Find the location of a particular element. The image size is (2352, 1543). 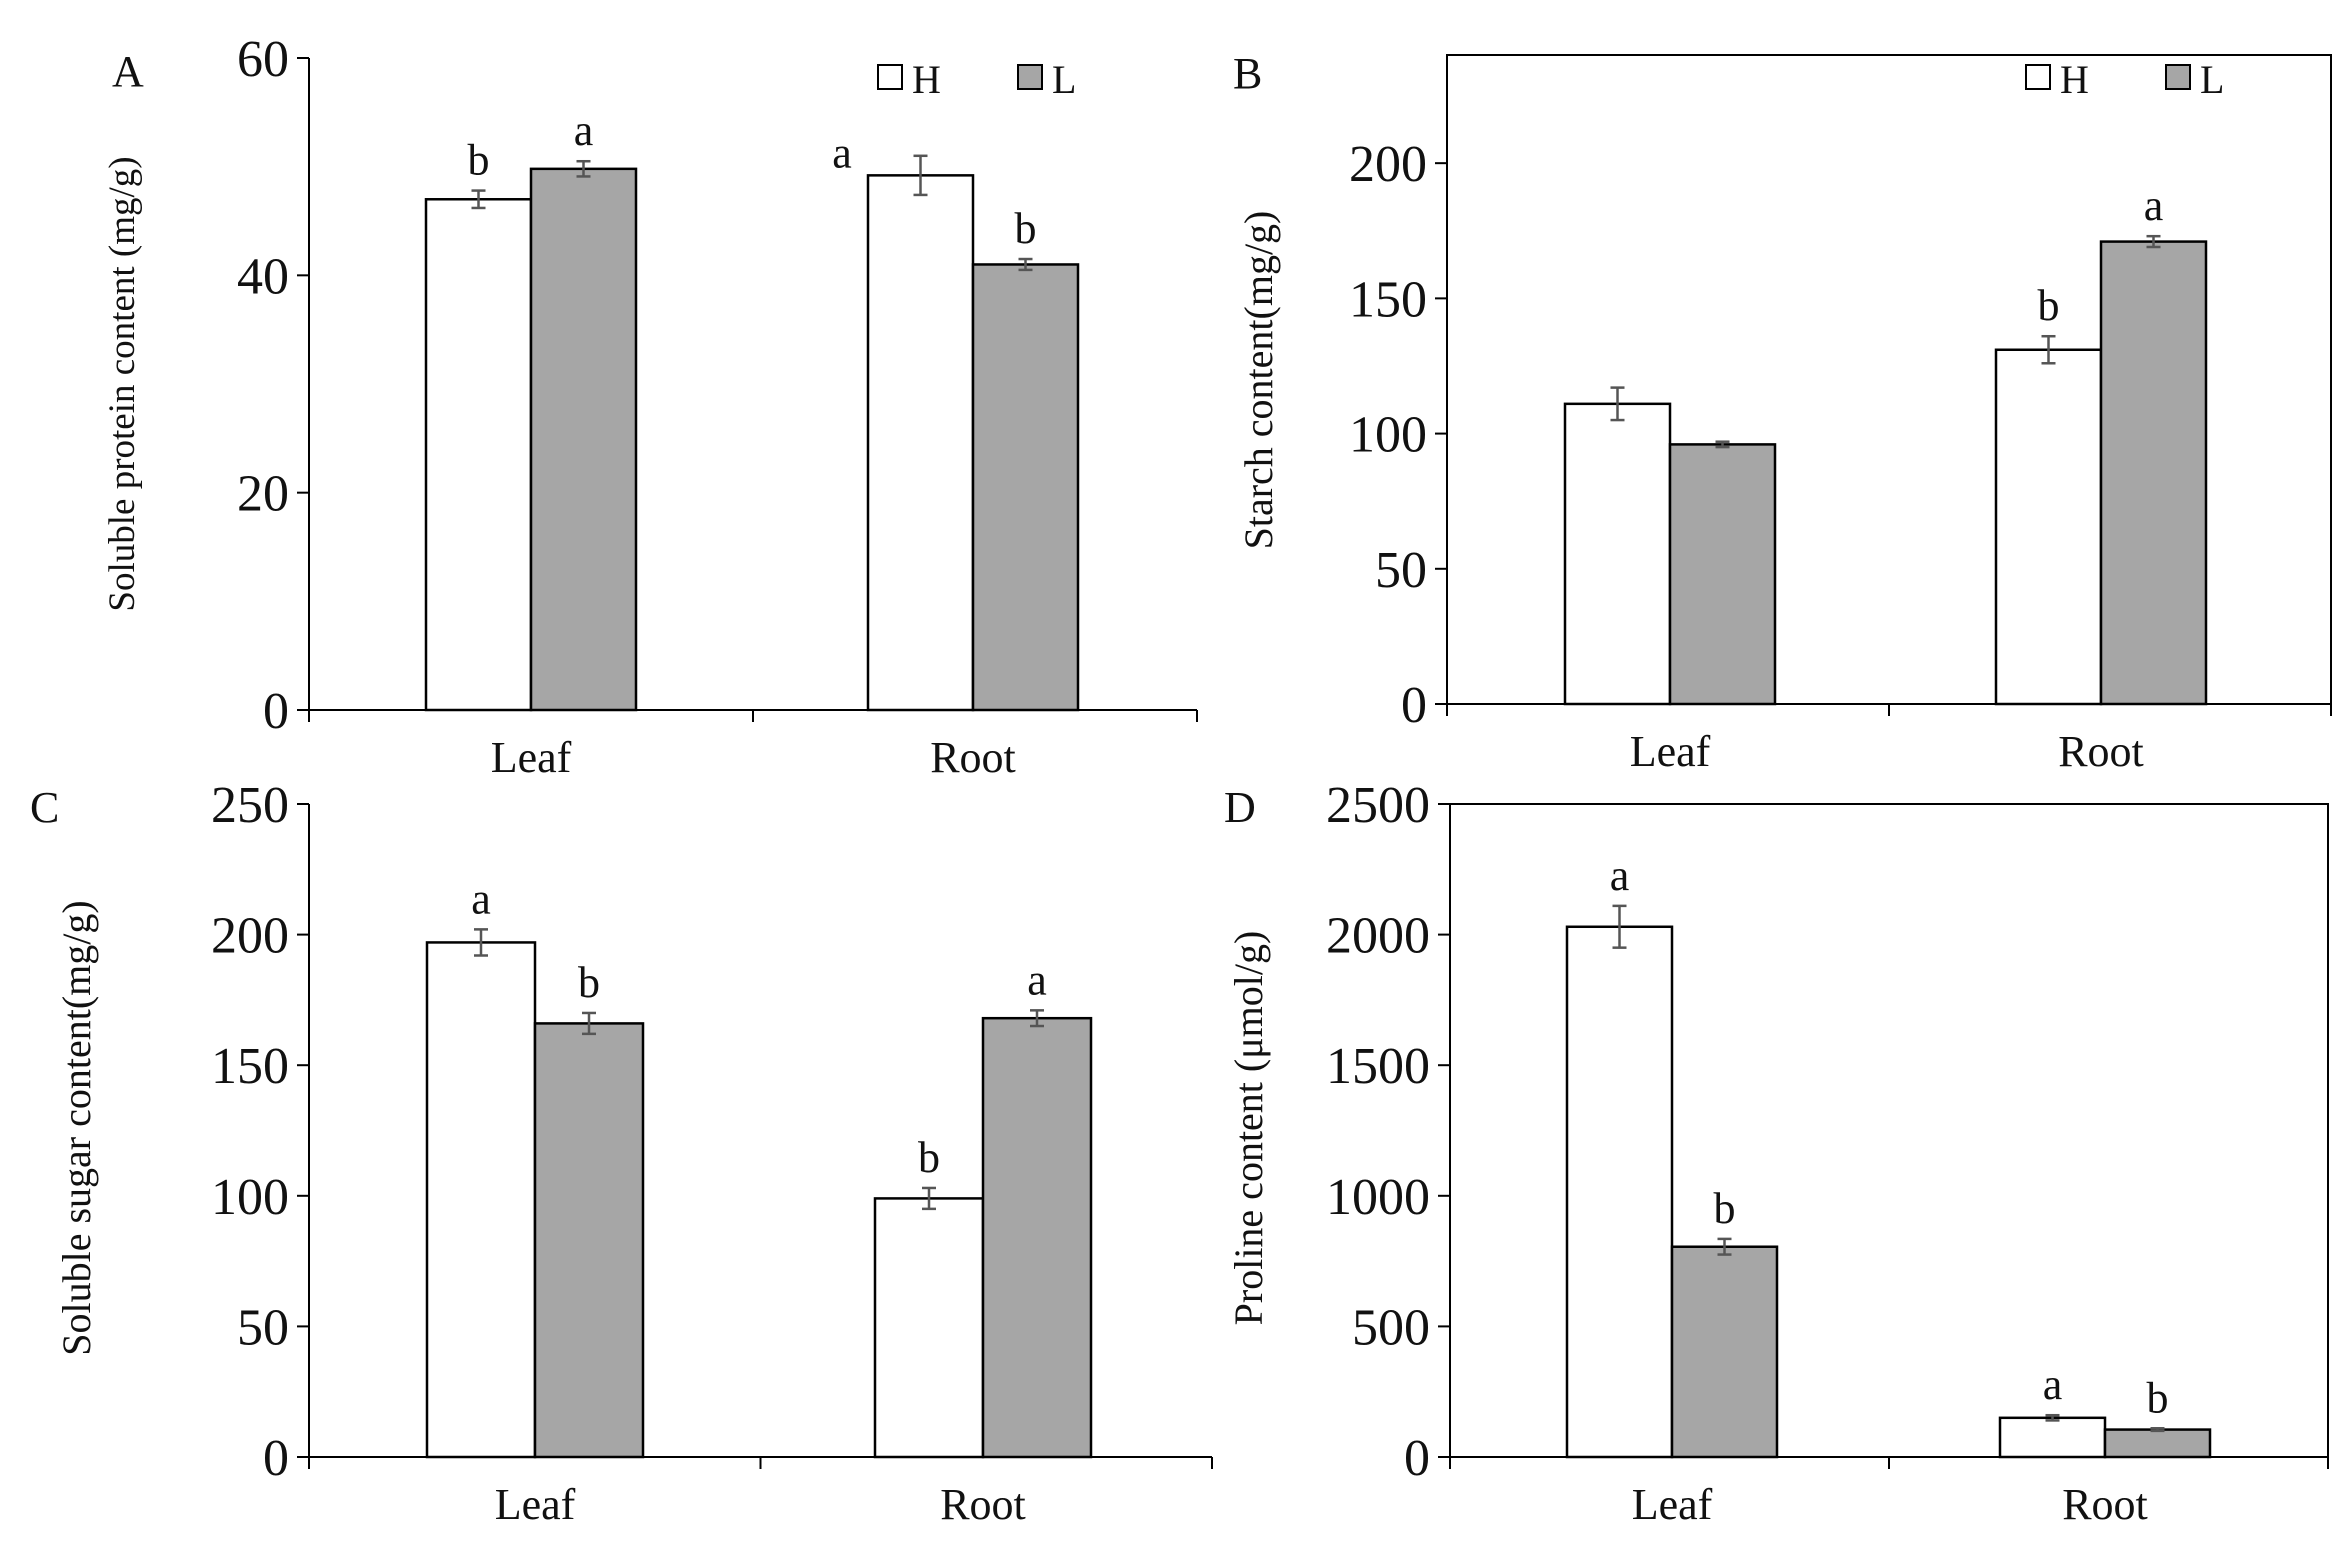

y-axis-title: Starch content(mg/g) is located at coordinates (1258, 380).